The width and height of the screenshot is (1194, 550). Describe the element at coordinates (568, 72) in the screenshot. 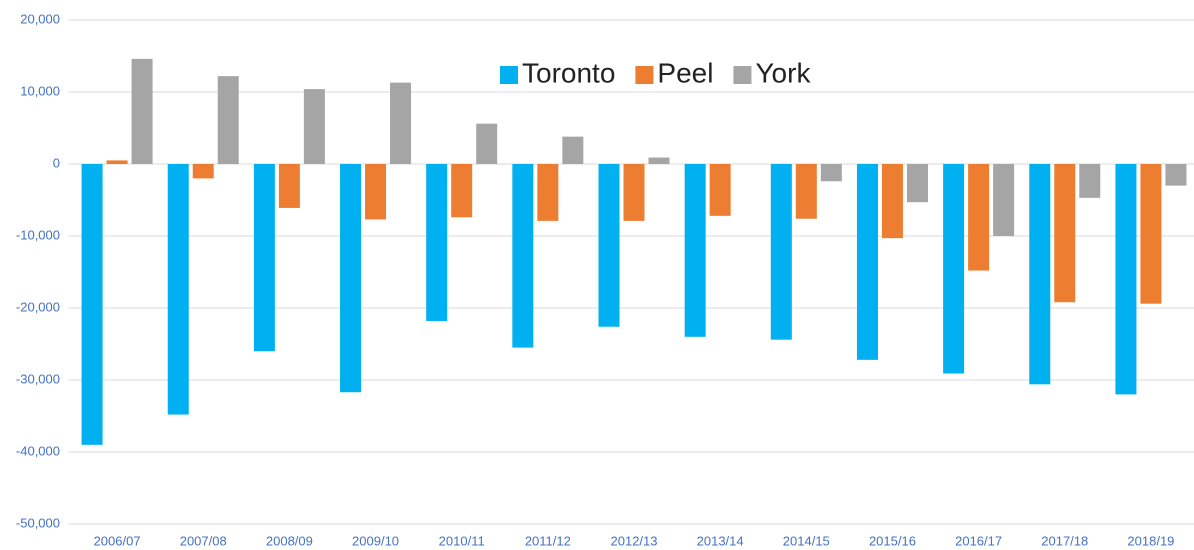

I see `legend-label: Toronto` at that location.